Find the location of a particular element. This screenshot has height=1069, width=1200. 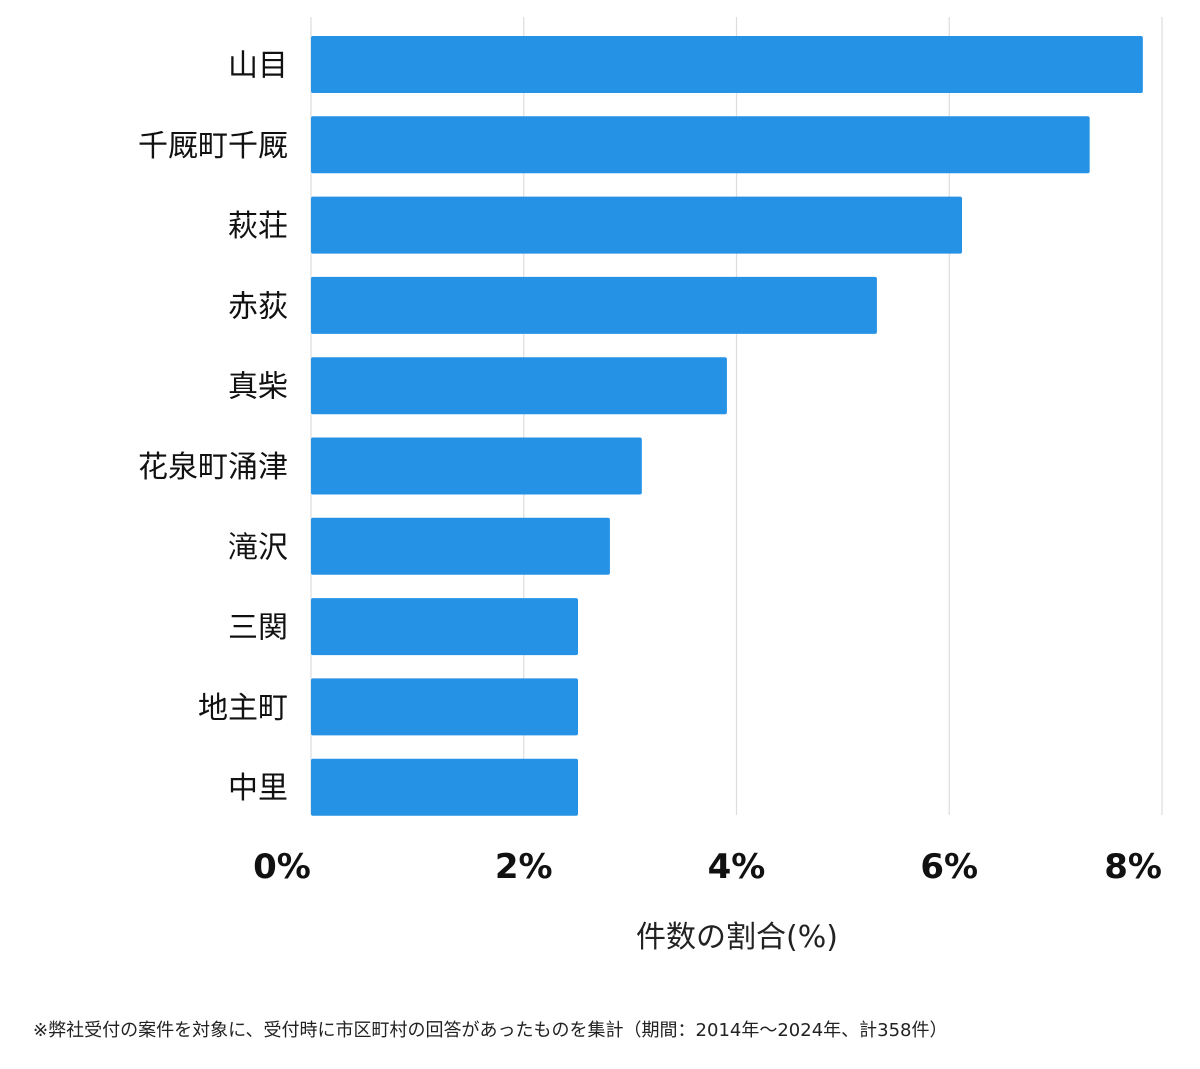

category-label-3: 赤荻 is located at coordinates (258, 306).